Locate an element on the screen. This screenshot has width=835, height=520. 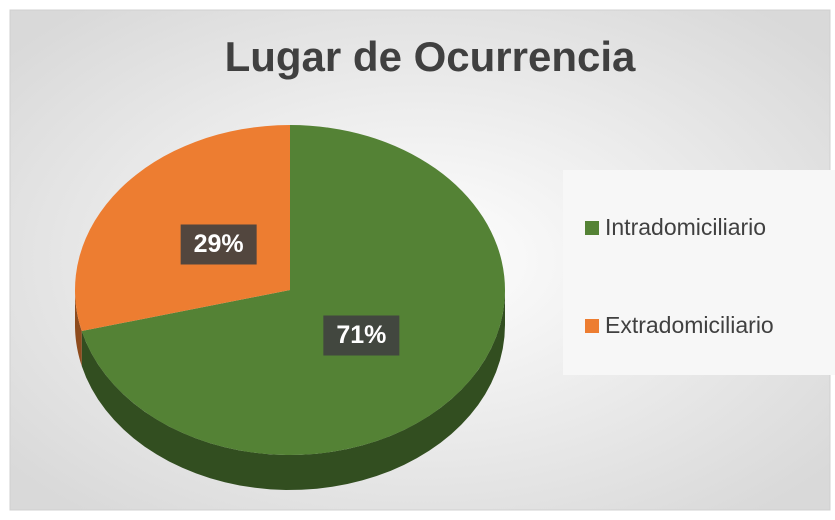
legend-label: Extradomiciliario is located at coordinates (689, 325).